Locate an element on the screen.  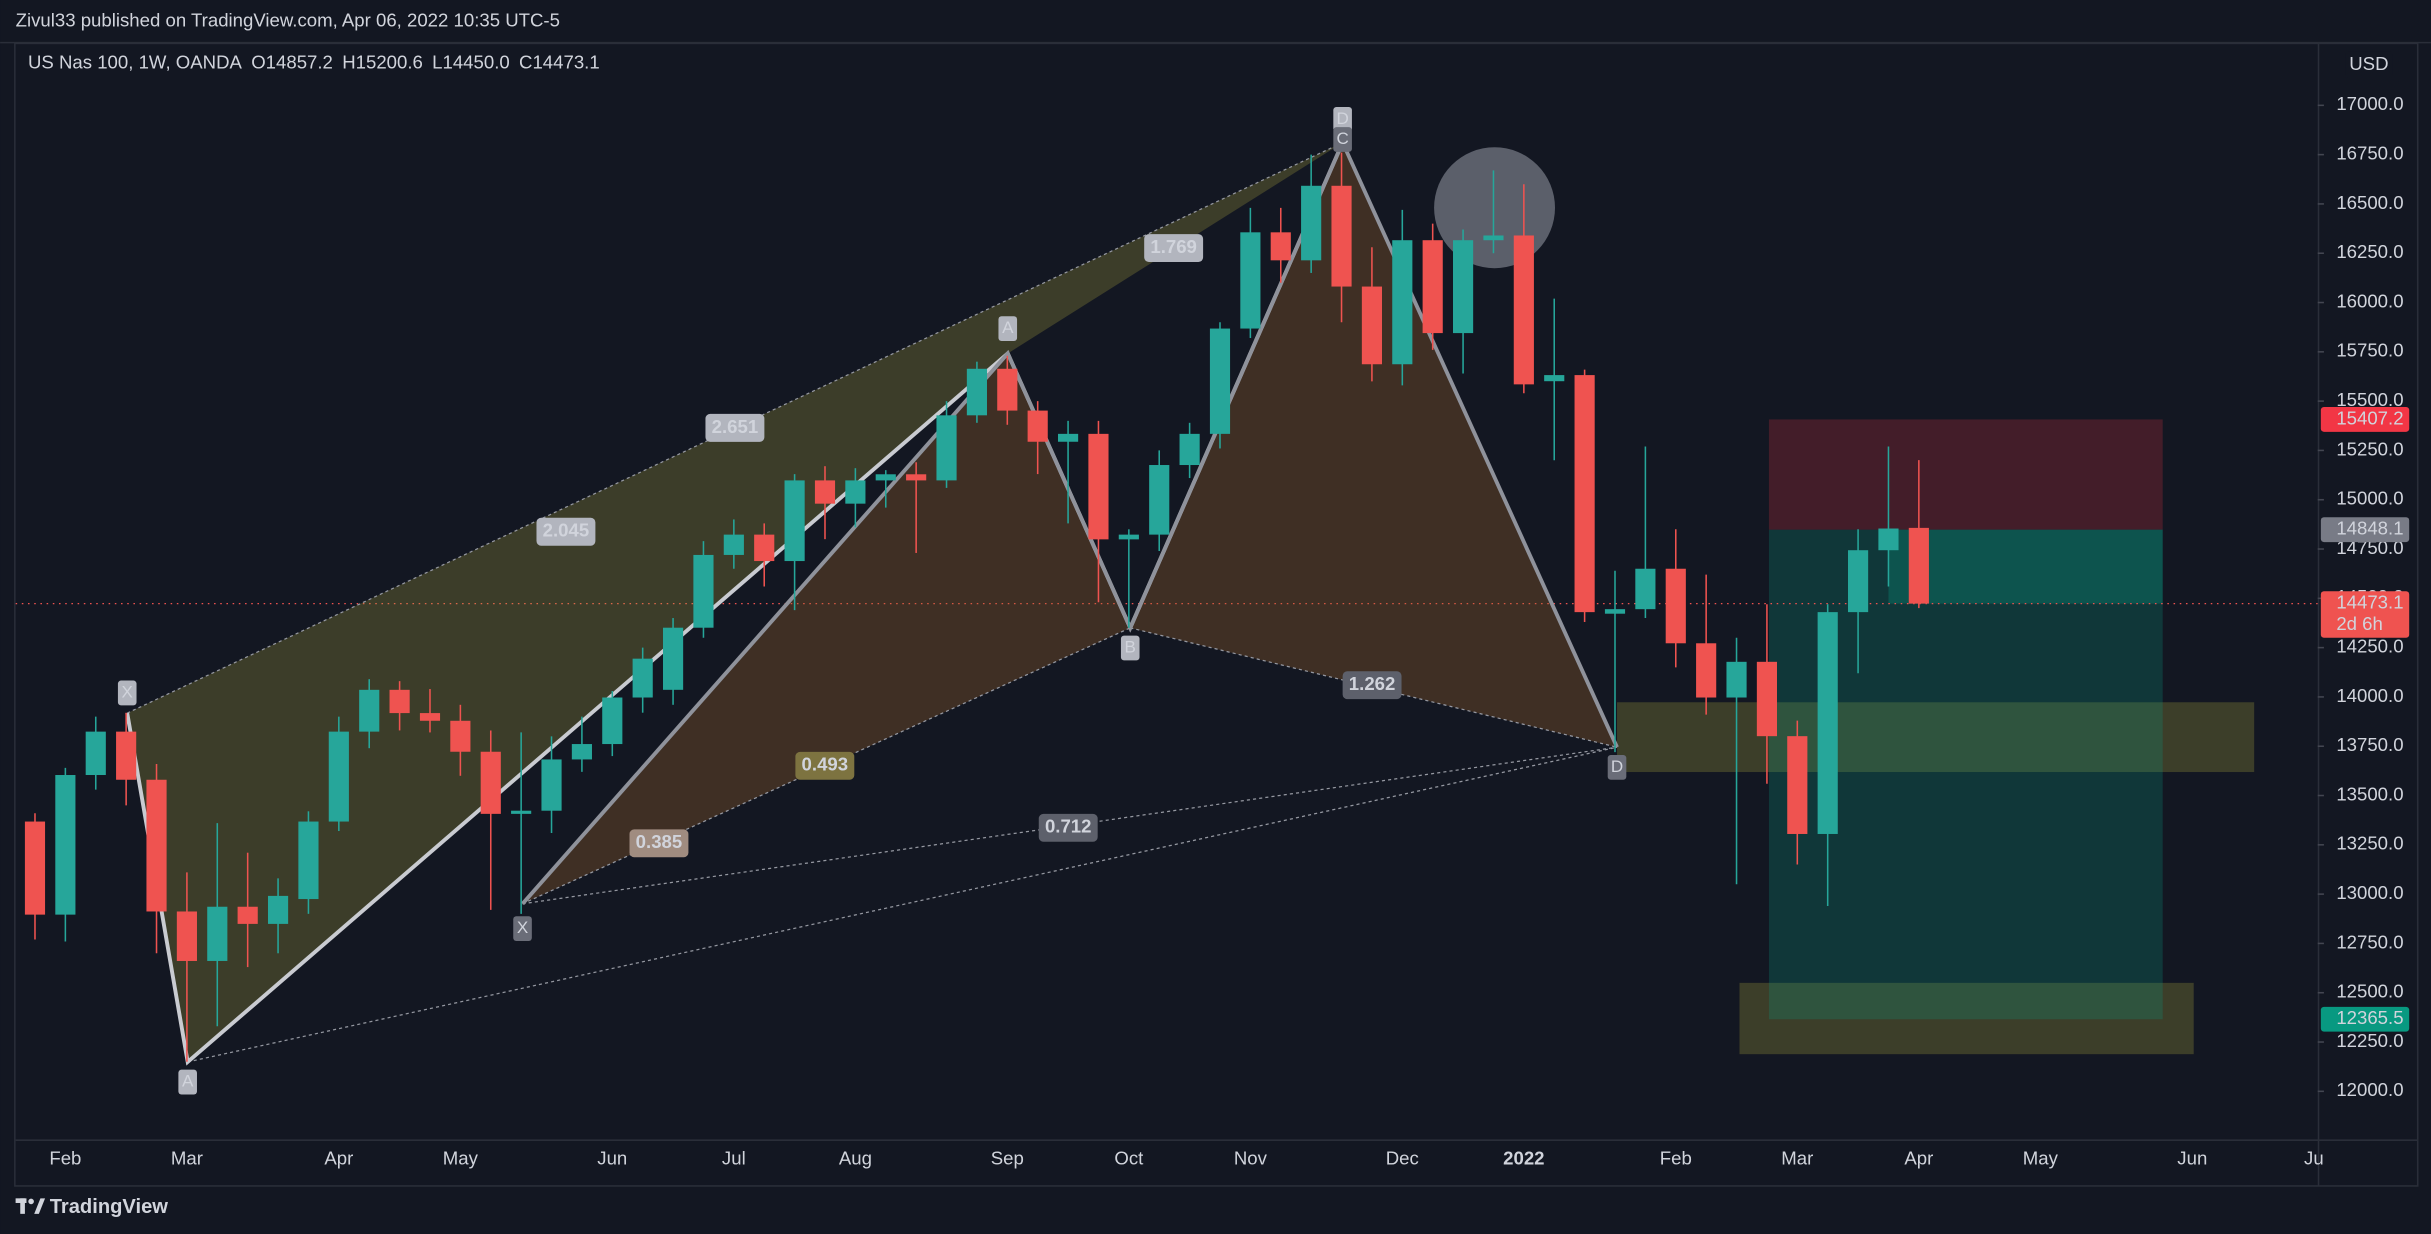
pattern-fill is located at coordinates (1374, 445).